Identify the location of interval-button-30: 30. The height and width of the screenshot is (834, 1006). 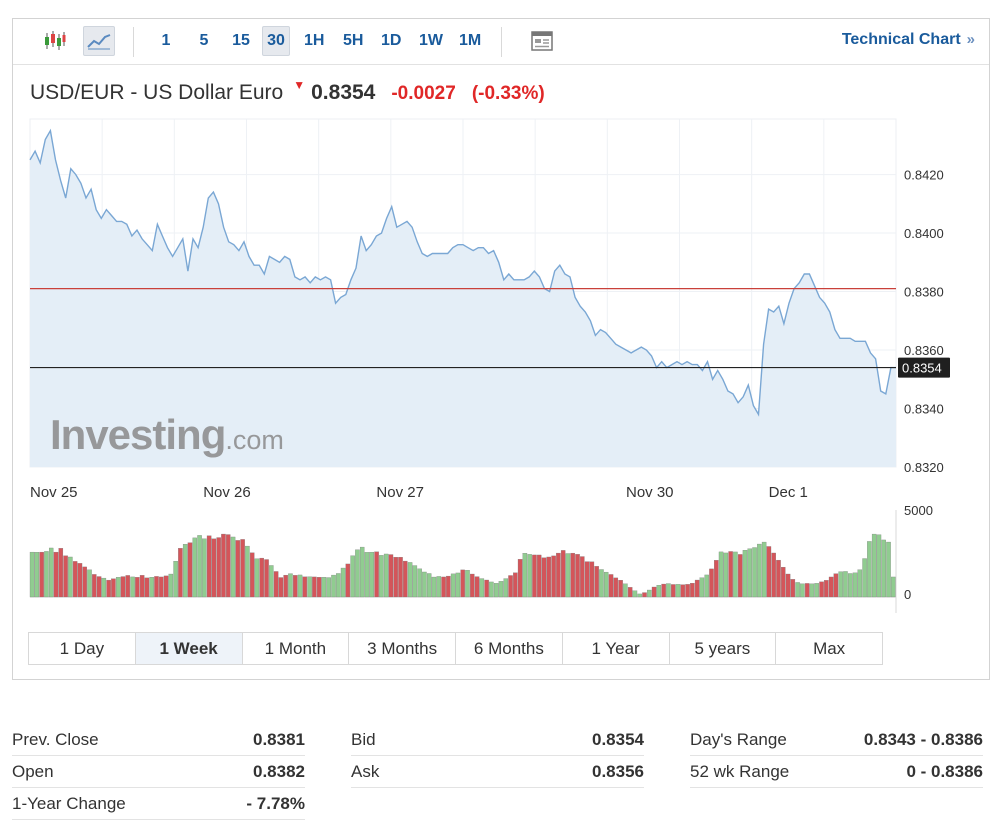
(276, 41).